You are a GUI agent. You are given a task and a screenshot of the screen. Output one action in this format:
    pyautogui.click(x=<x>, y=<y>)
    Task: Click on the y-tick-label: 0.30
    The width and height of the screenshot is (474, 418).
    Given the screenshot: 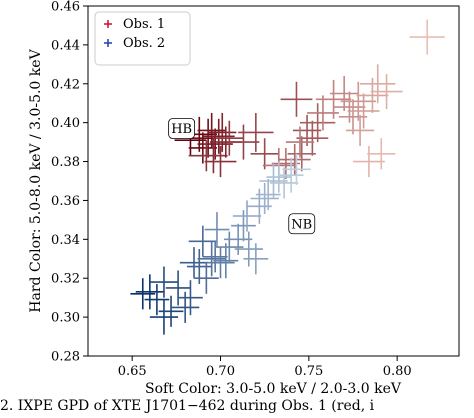 What is the action you would take?
    pyautogui.click(x=65, y=318)
    